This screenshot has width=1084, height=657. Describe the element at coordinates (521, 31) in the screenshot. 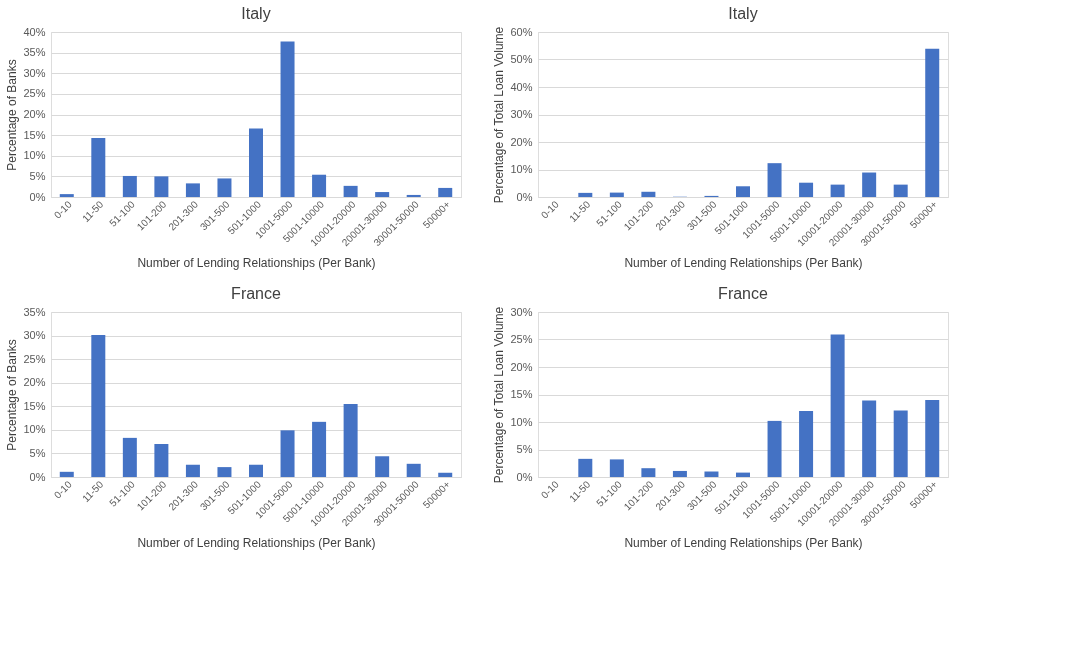

I see `y-tick-label: 60%` at that location.